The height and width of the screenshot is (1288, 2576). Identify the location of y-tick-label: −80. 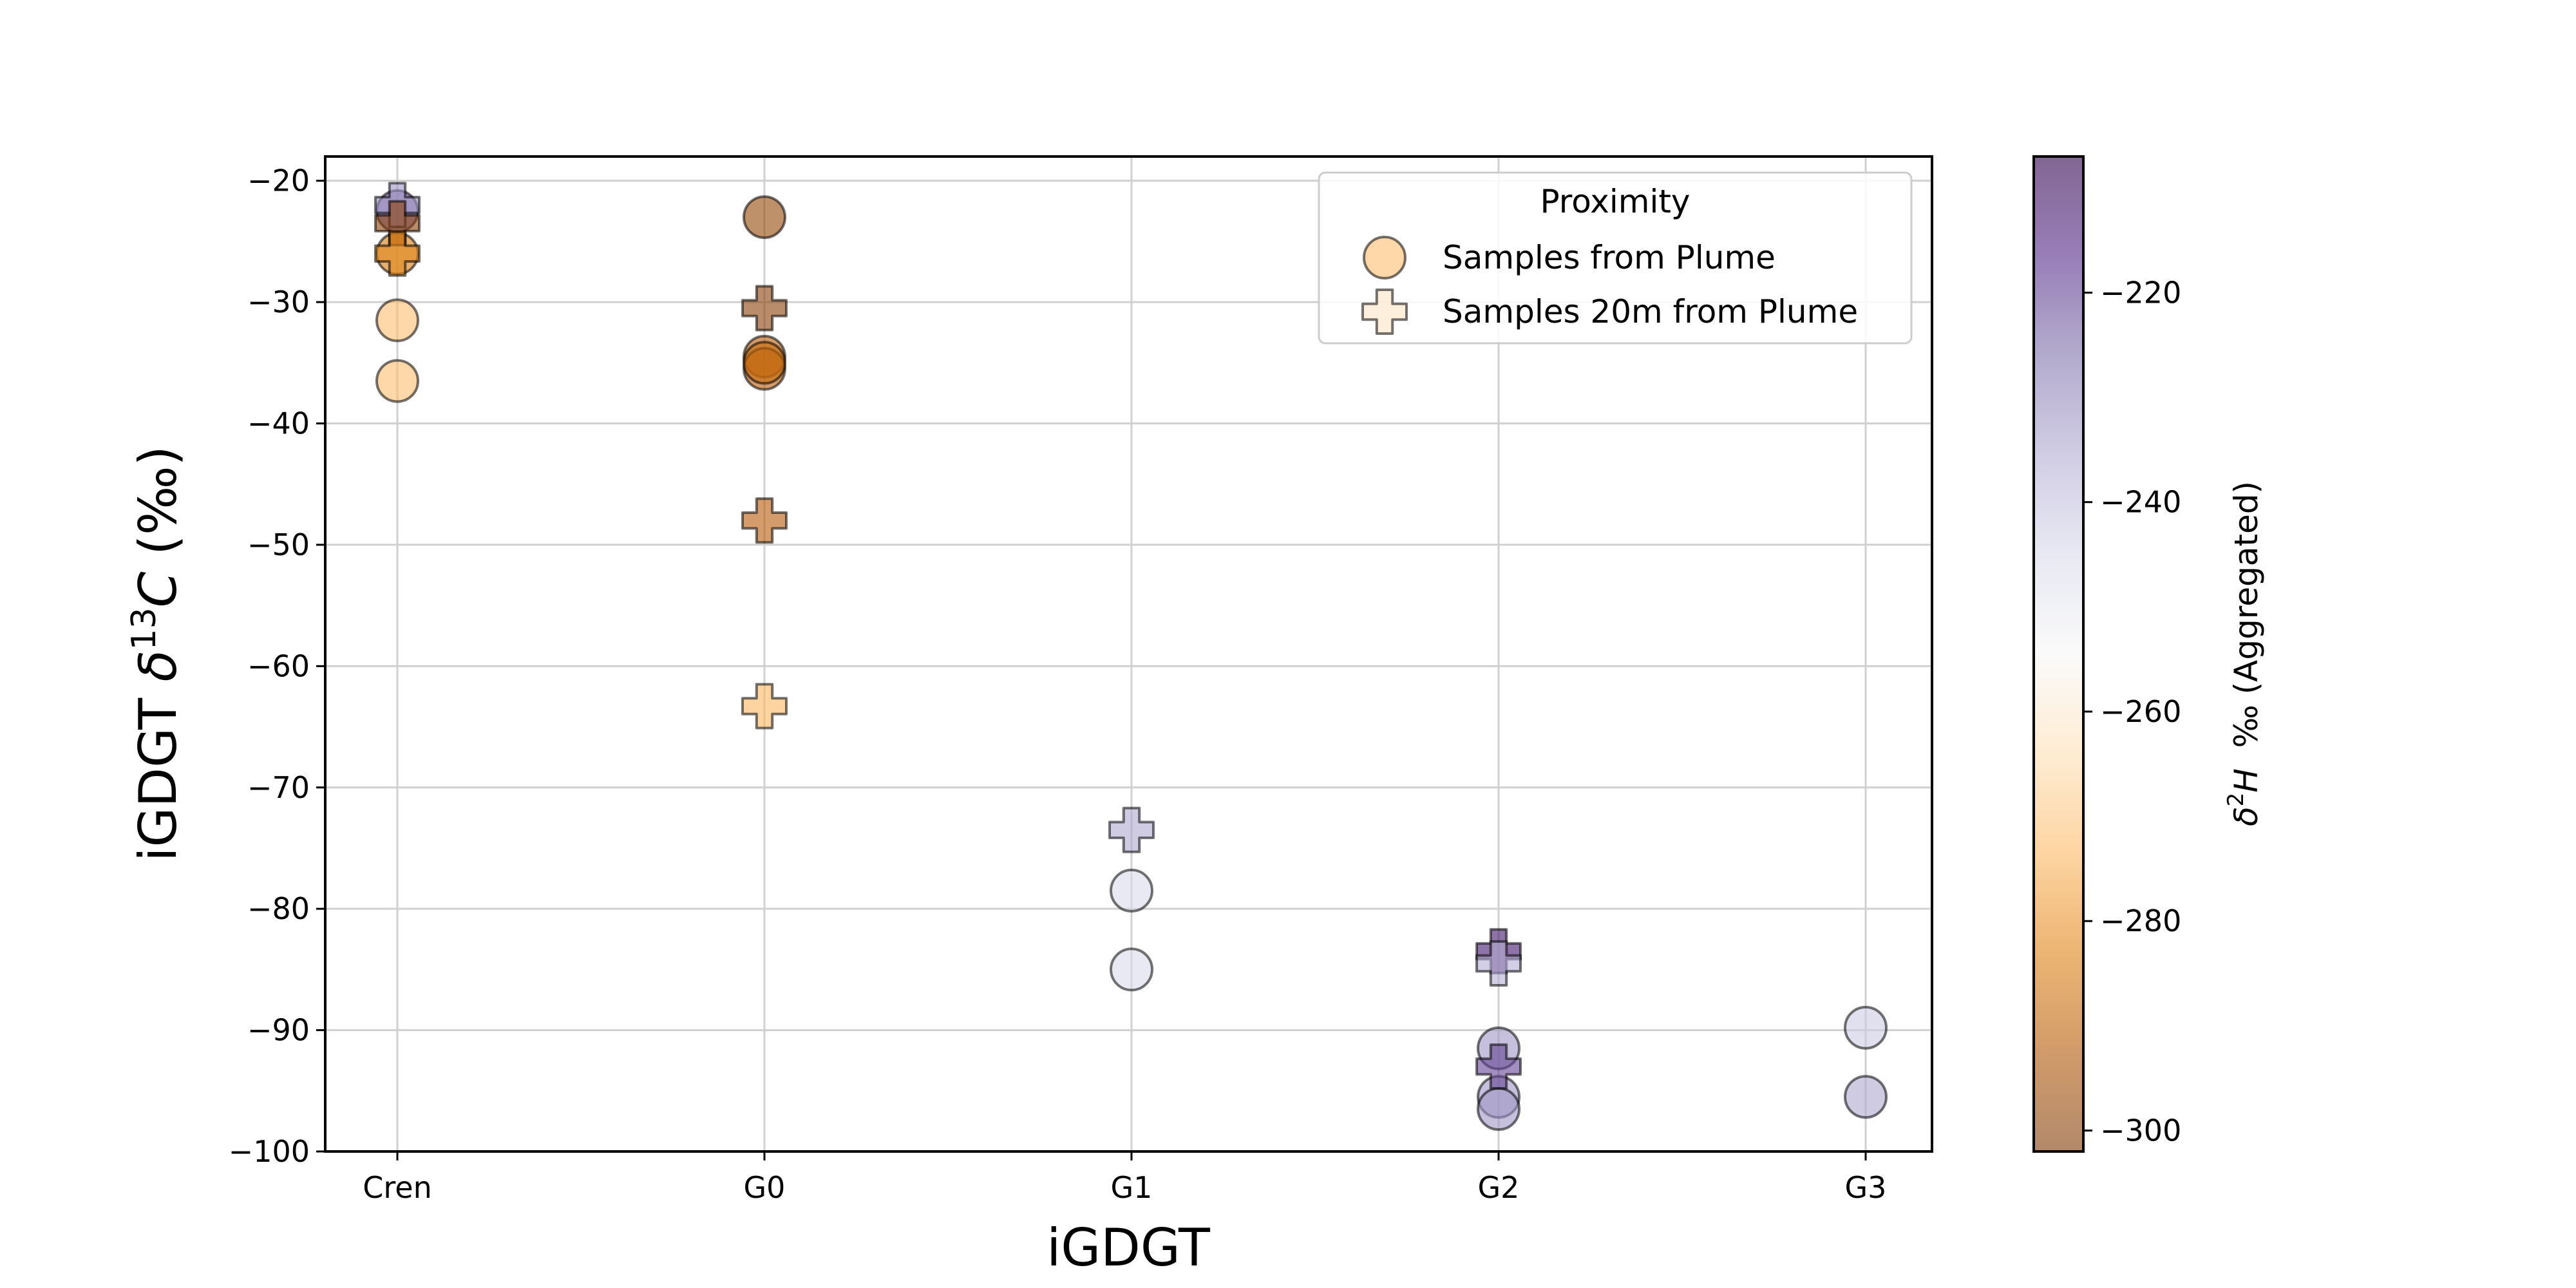
(278, 909).